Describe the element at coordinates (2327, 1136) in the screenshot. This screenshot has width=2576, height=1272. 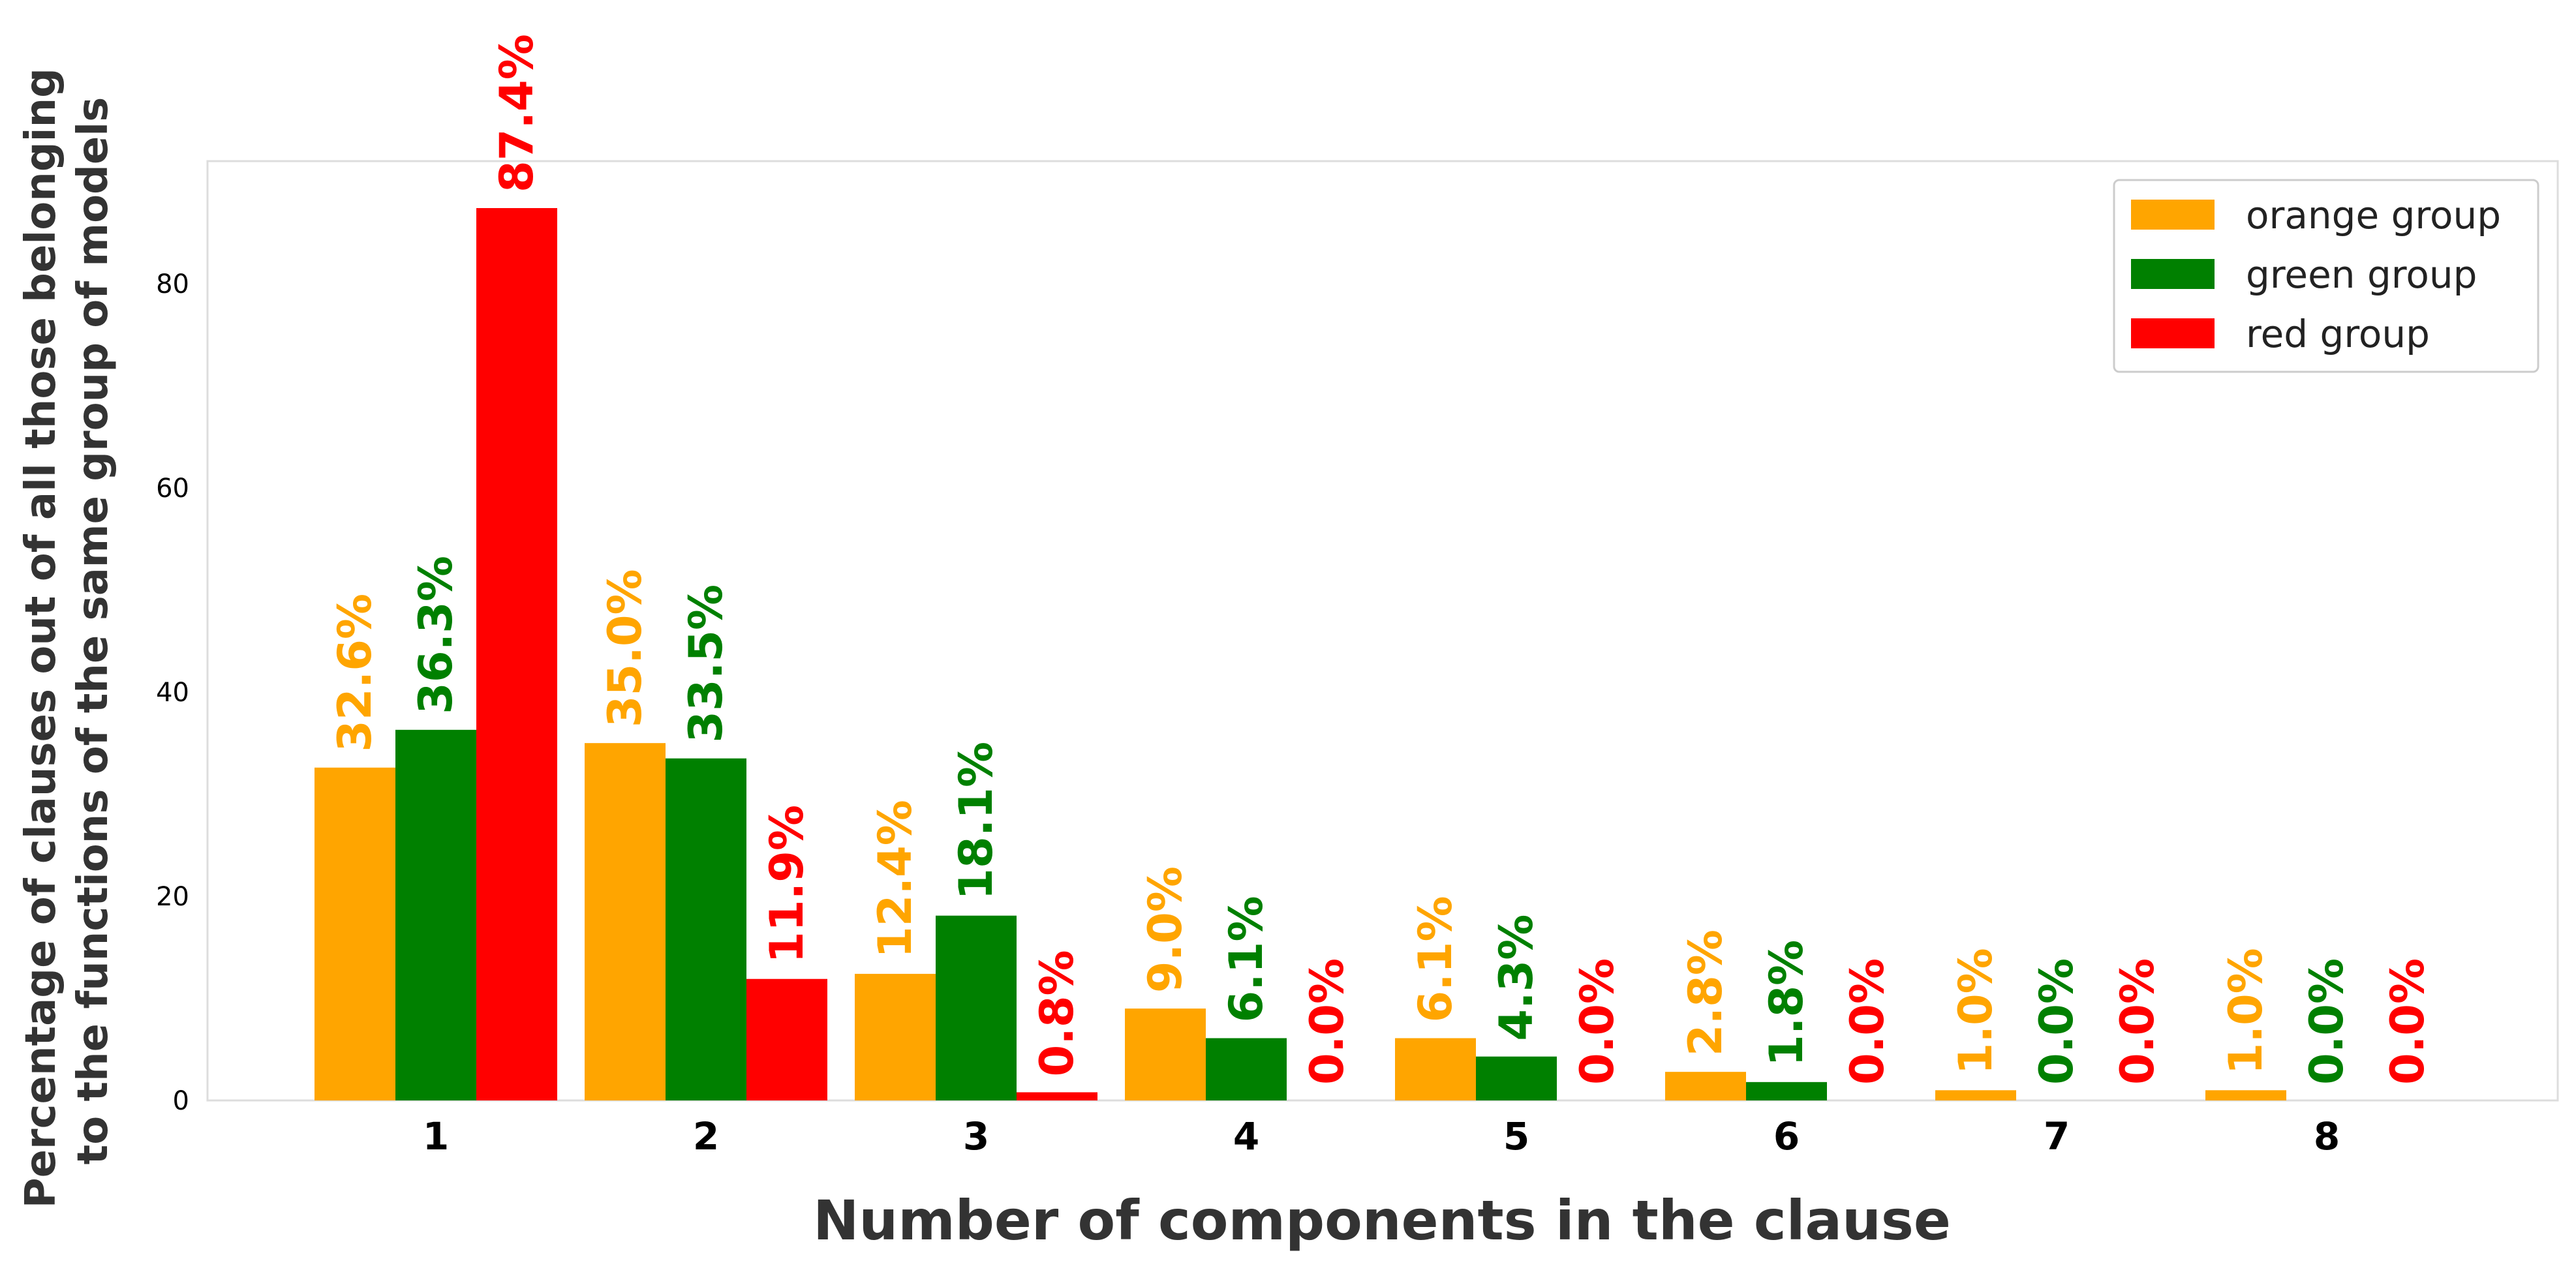
I see `x-tick-label: 8` at that location.